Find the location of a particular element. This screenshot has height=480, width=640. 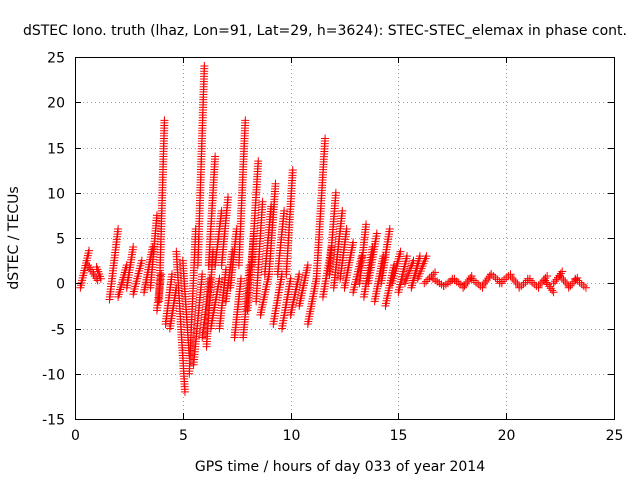

x-axis-label: GPS time / hours of day 033 of year 2014 is located at coordinates (340, 467).